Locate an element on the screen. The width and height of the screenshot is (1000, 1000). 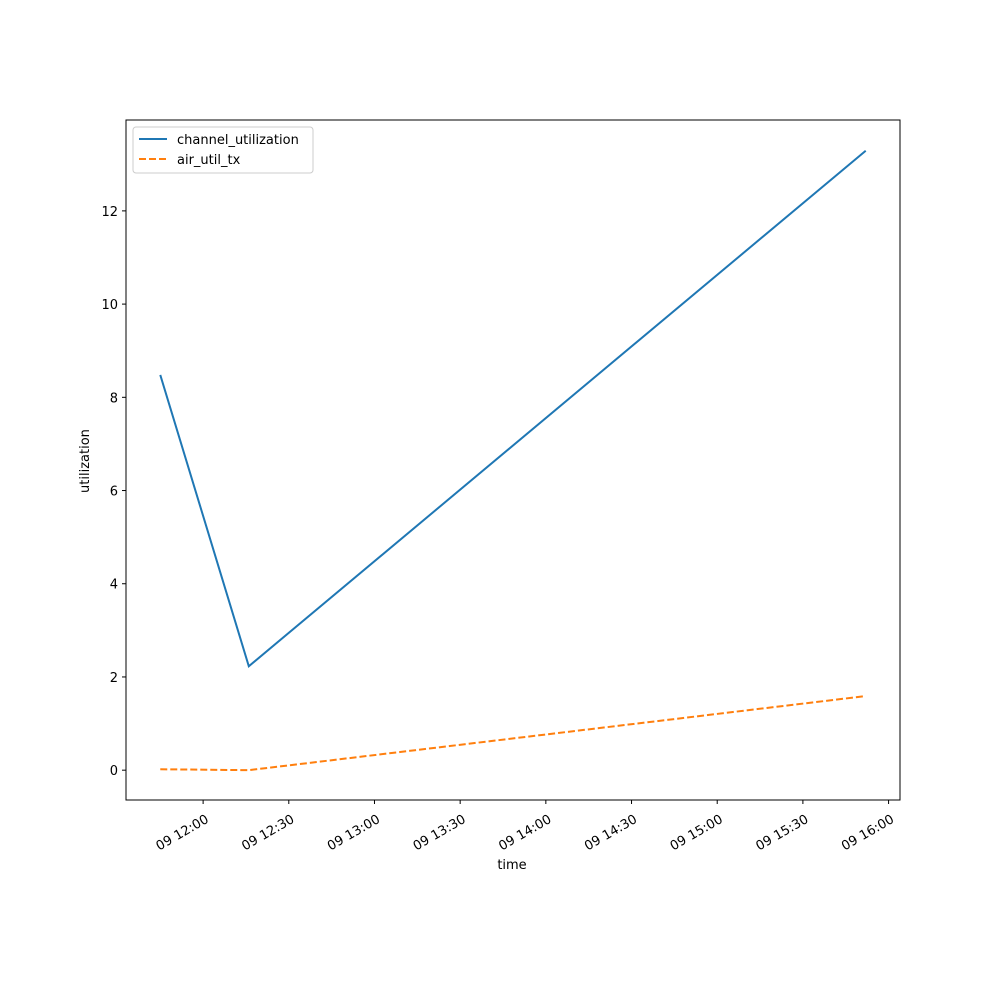
x-tick-label: 09 12:00 is located at coordinates (183, 833).